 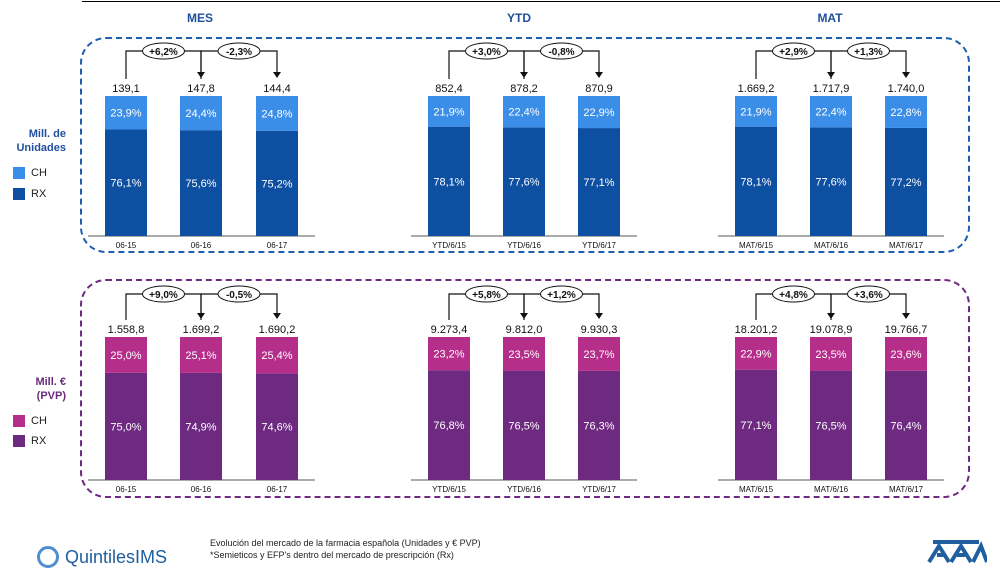 What do you see at coordinates (41, 148) in the screenshot?
I see `units-title-line2: Unidades` at bounding box center [41, 148].